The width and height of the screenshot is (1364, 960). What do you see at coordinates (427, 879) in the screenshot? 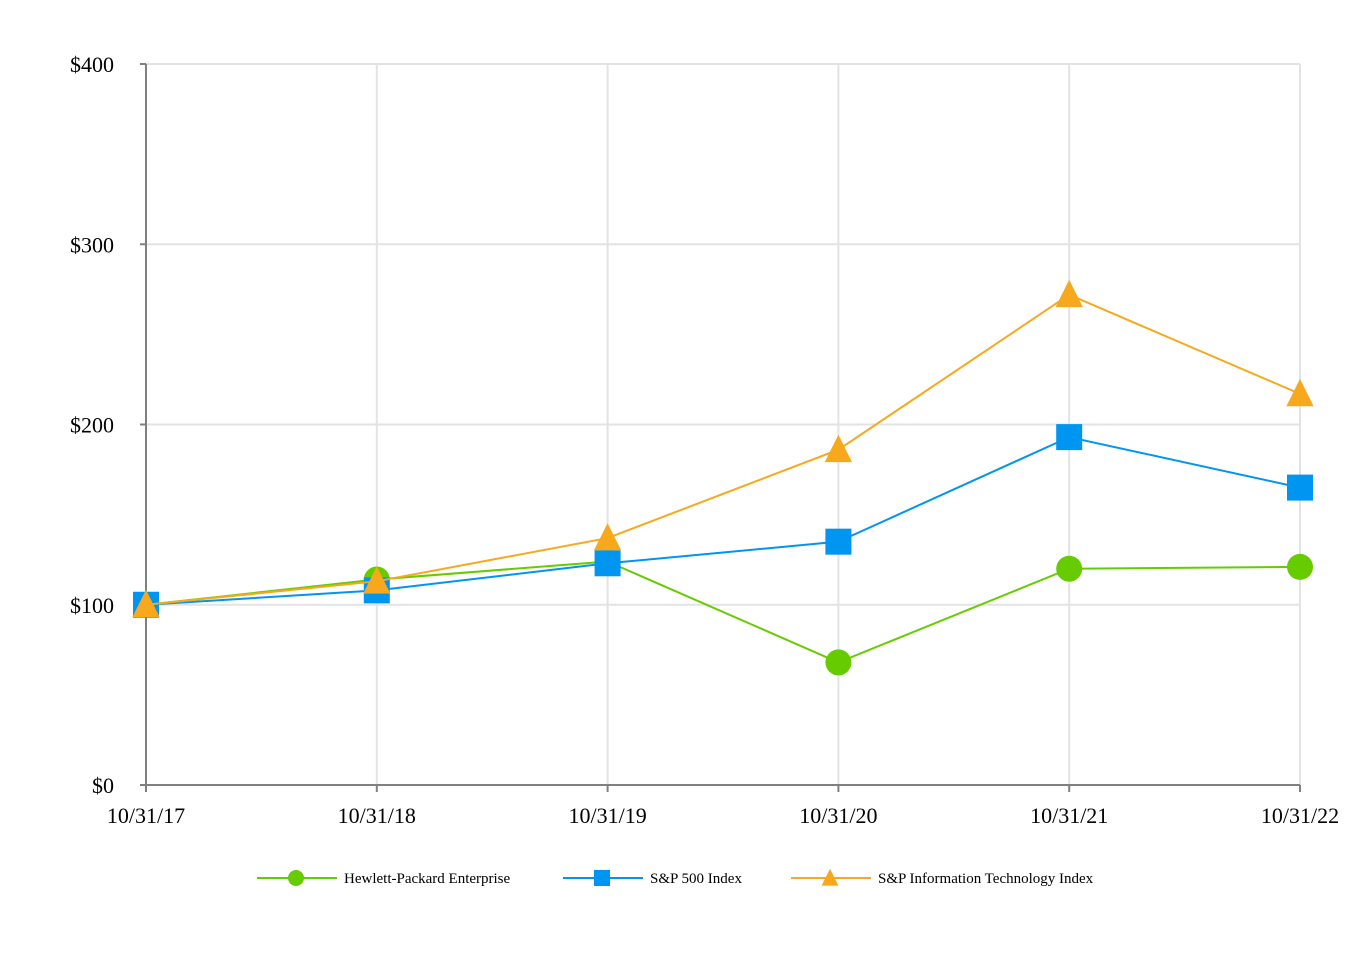
I see `legend-label: Hewlett-Packard Enterprise` at bounding box center [427, 879].